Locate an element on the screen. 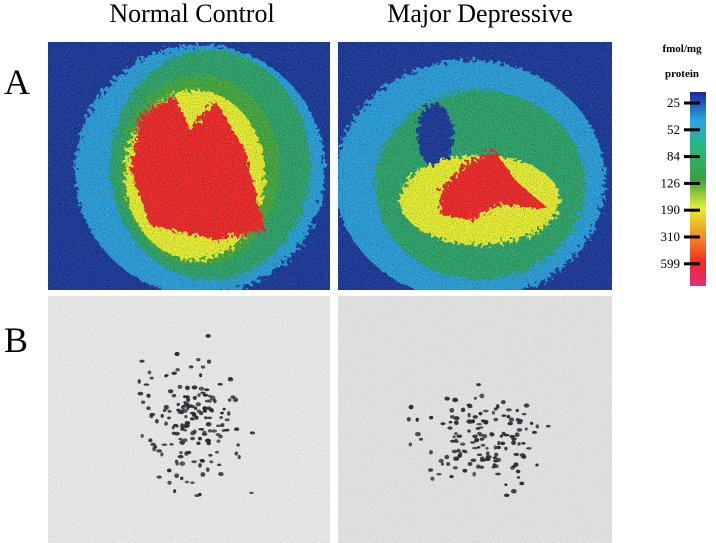  colorbar-tick-label: 126 is located at coordinates (671, 182).